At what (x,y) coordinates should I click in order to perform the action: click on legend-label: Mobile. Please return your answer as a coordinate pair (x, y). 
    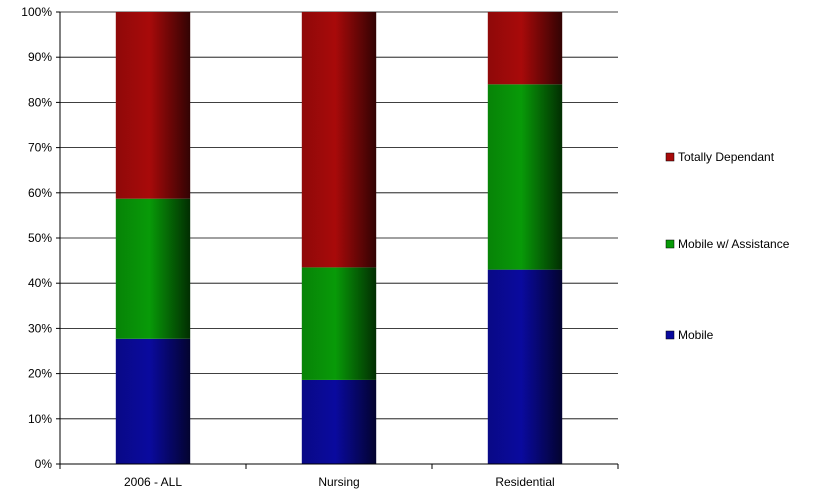
    Looking at the image, I should click on (696, 335).